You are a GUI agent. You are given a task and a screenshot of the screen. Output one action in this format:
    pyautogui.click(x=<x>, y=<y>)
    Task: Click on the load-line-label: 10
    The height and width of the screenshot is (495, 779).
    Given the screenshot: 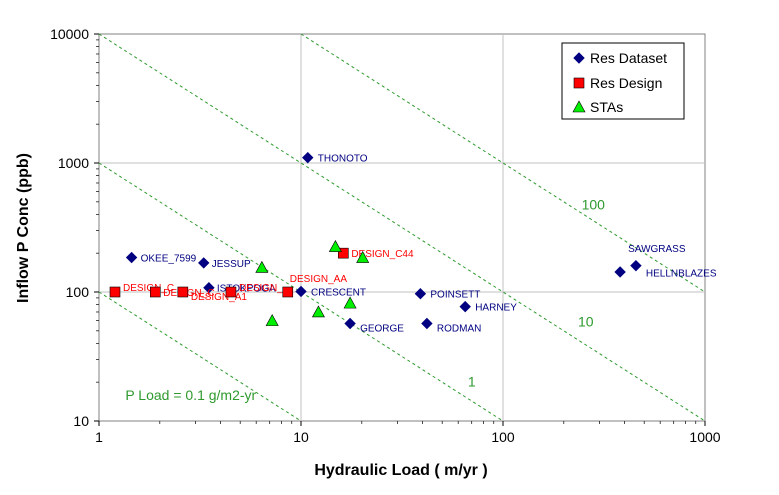 What is the action you would take?
    pyautogui.click(x=586, y=322)
    